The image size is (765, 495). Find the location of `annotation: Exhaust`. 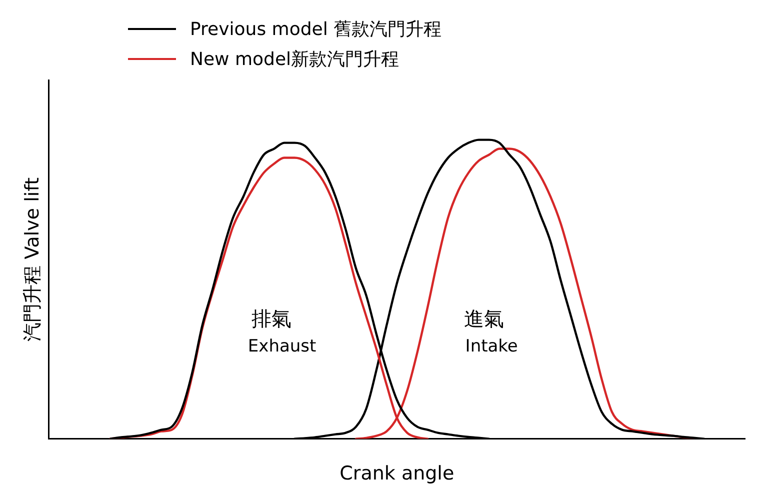

annotation: Exhaust is located at coordinates (282, 346).